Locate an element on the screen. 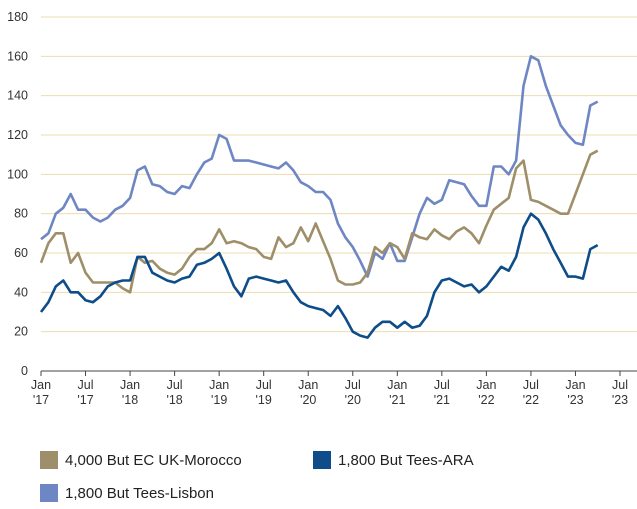 The width and height of the screenshot is (637, 509). y-tick-label: 160 is located at coordinates (17, 56).